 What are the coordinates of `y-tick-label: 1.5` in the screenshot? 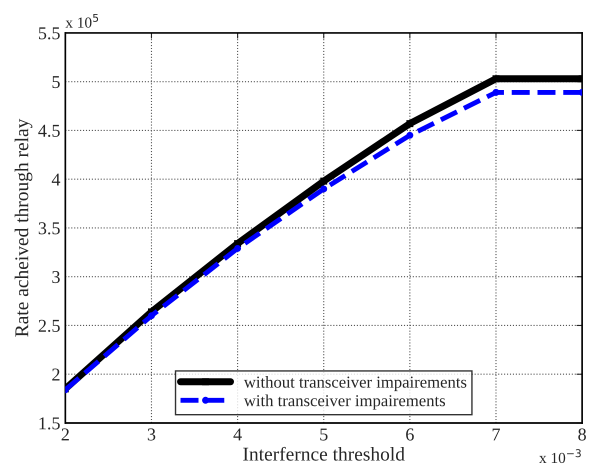 It's located at (50, 423).